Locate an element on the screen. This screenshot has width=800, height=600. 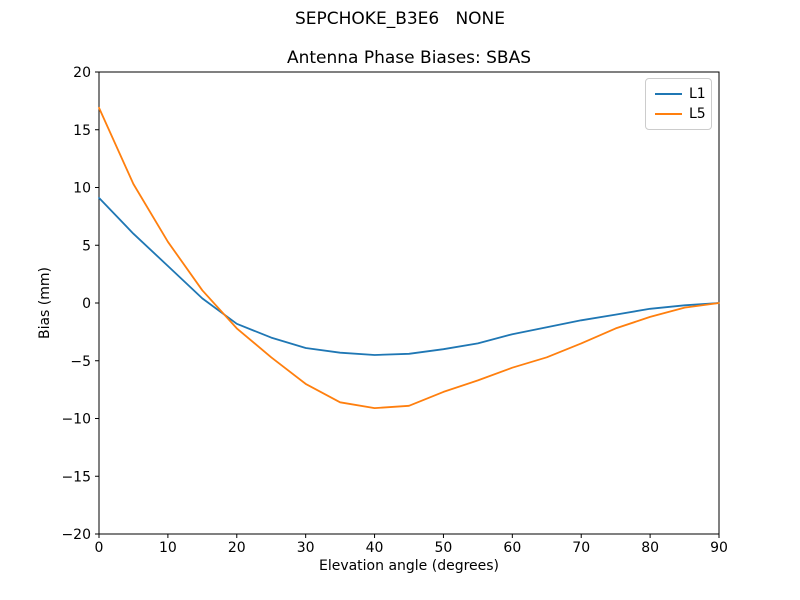
y-tick-label: 5 is located at coordinates (86, 246).